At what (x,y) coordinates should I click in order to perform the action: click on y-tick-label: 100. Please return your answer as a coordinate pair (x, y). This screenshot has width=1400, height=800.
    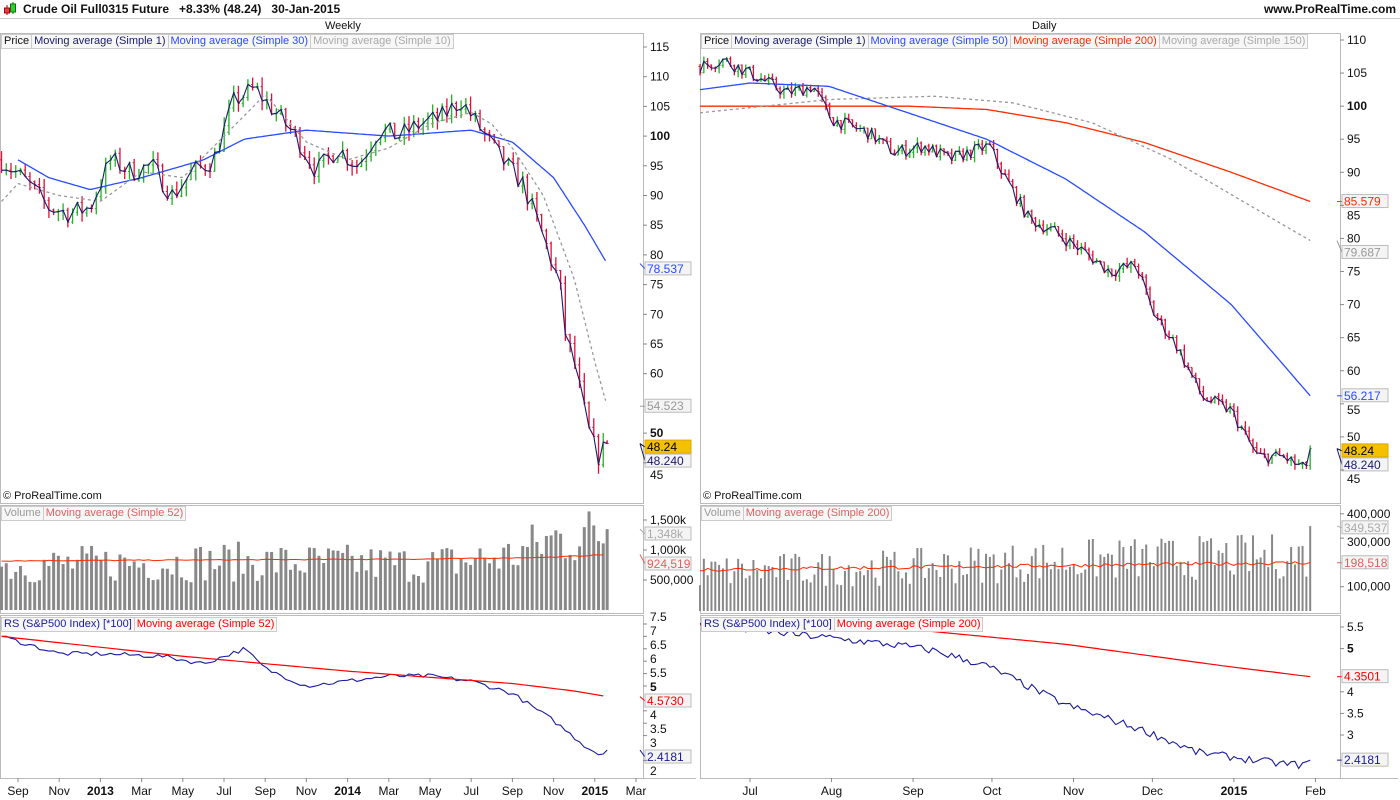
    Looking at the image, I should click on (1357, 106).